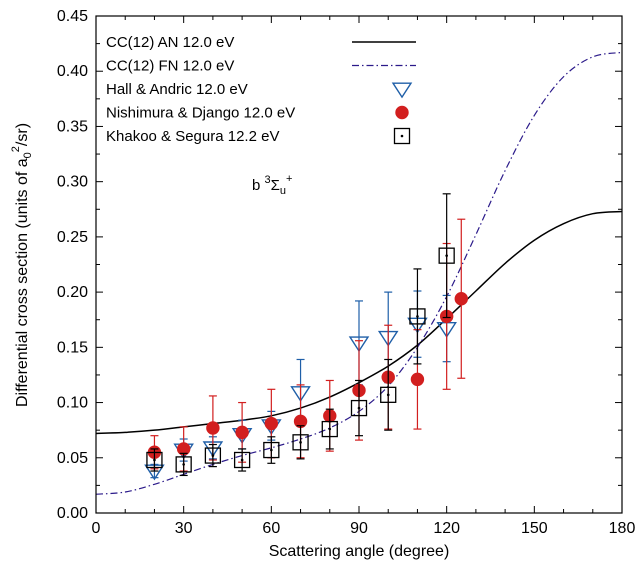  I want to click on legend-label-0: CC(12) AN 12.0 eV, so click(170, 42).